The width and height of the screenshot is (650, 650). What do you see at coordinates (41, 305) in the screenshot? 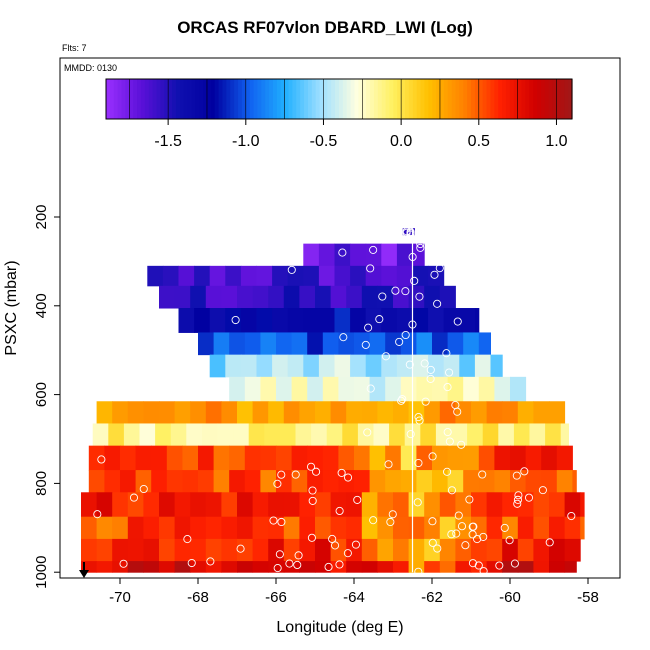
I see `y-tick-label: 400` at bounding box center [41, 305].